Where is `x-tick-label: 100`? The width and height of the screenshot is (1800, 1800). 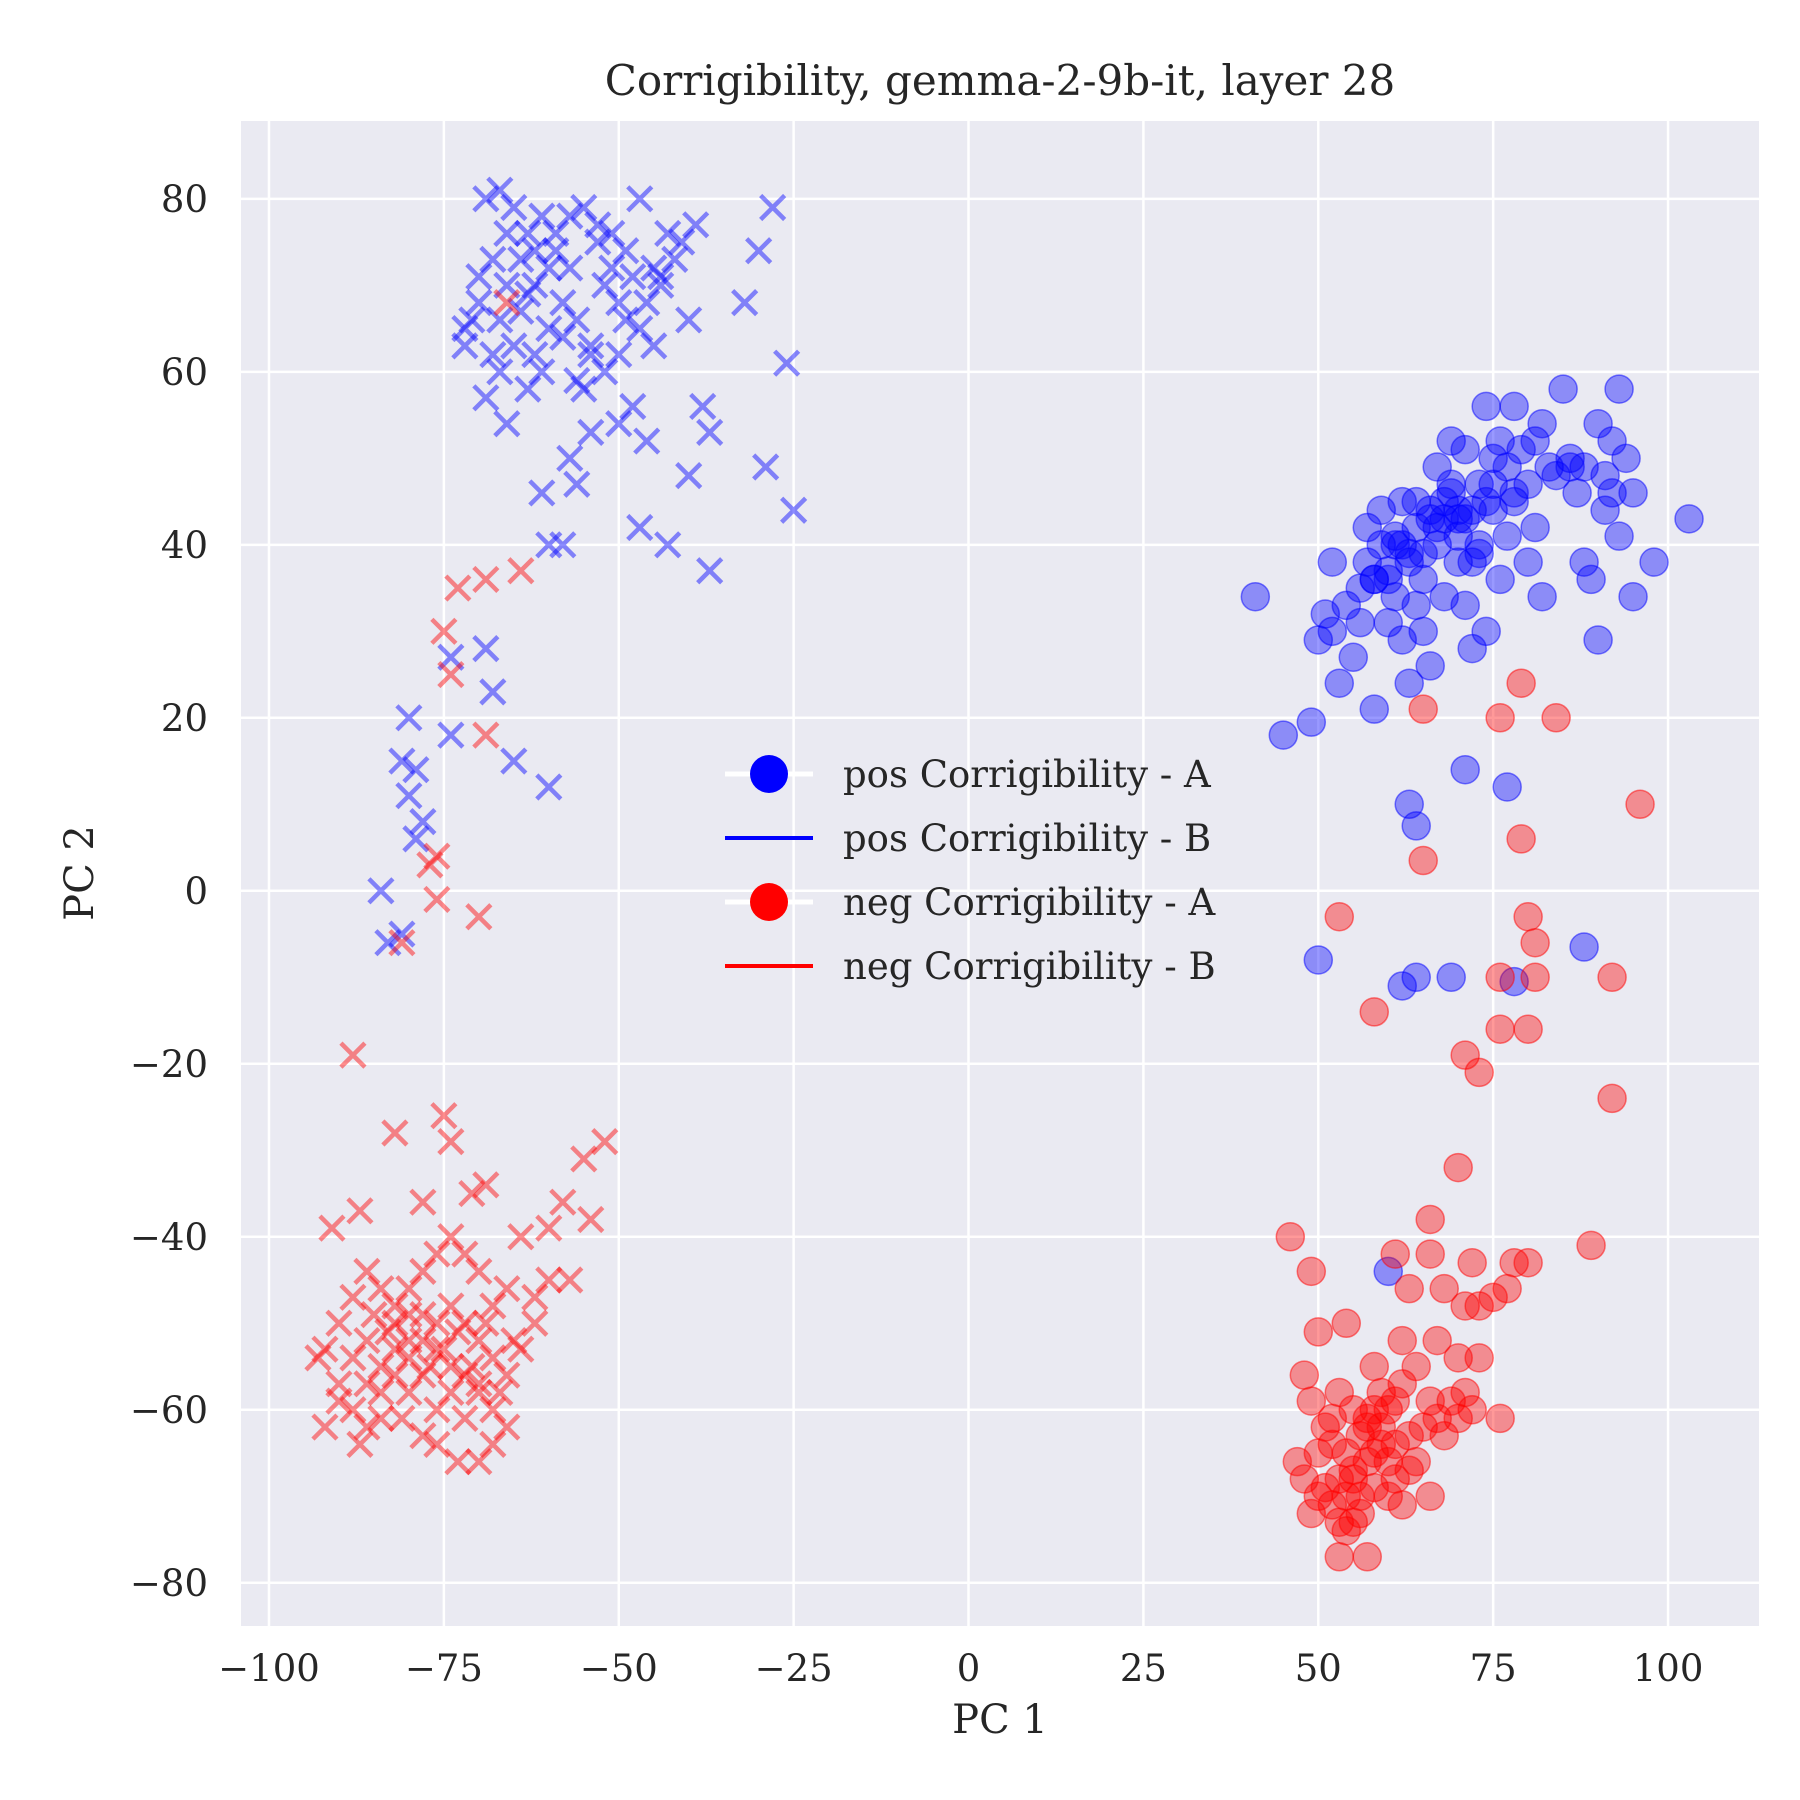 x-tick-label: 100 is located at coordinates (1668, 1668).